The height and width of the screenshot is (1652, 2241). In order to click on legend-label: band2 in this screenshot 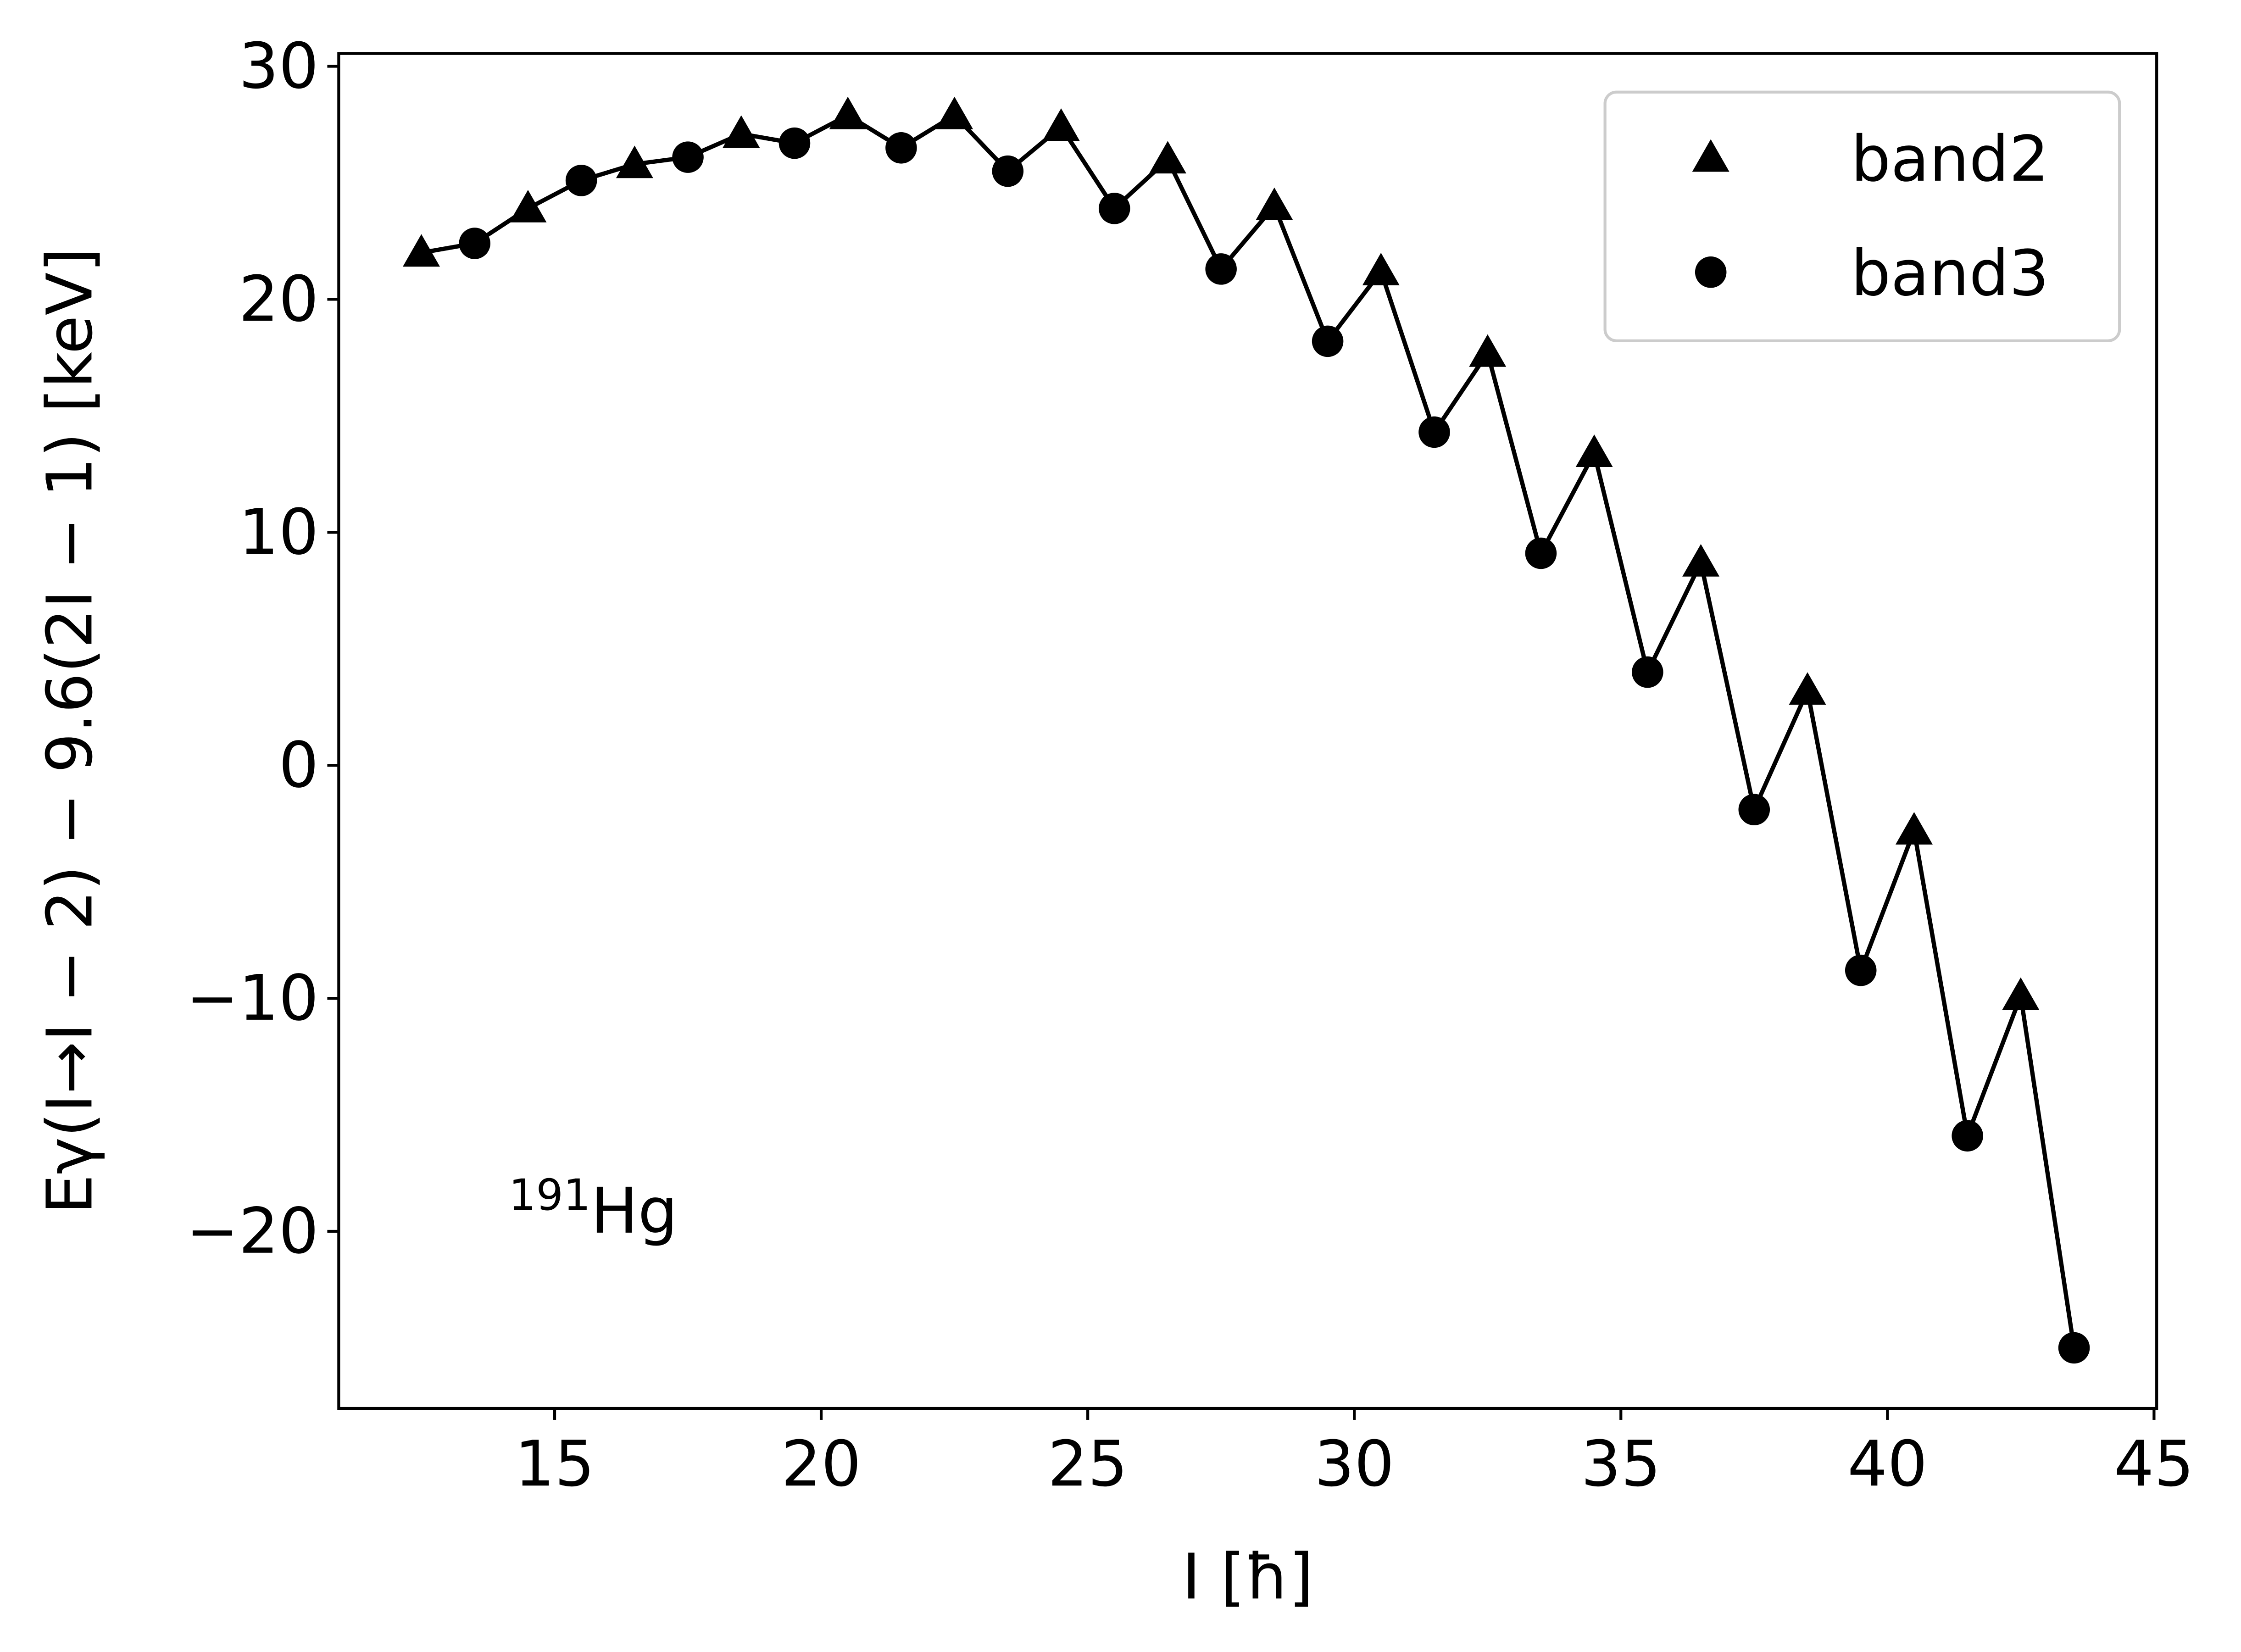, I will do `click(1950, 159)`.